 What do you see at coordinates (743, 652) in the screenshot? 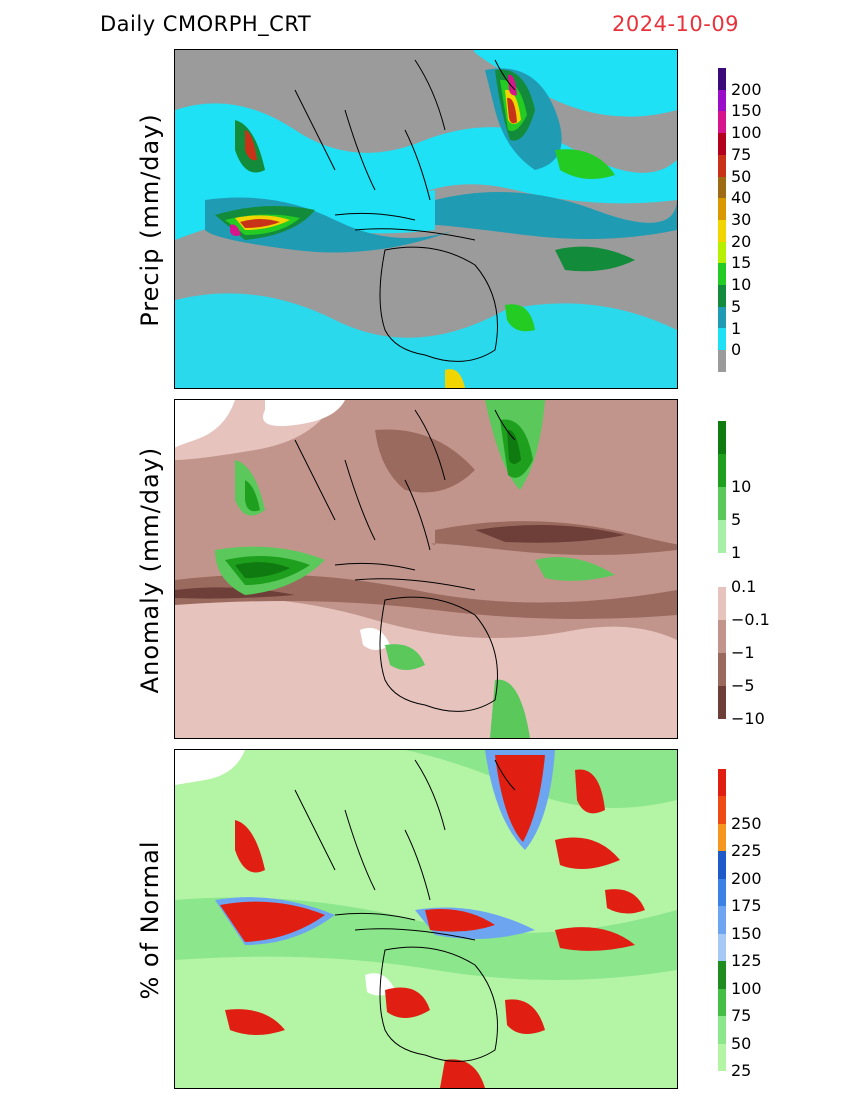
I see `colorbar-label: −1` at bounding box center [743, 652].